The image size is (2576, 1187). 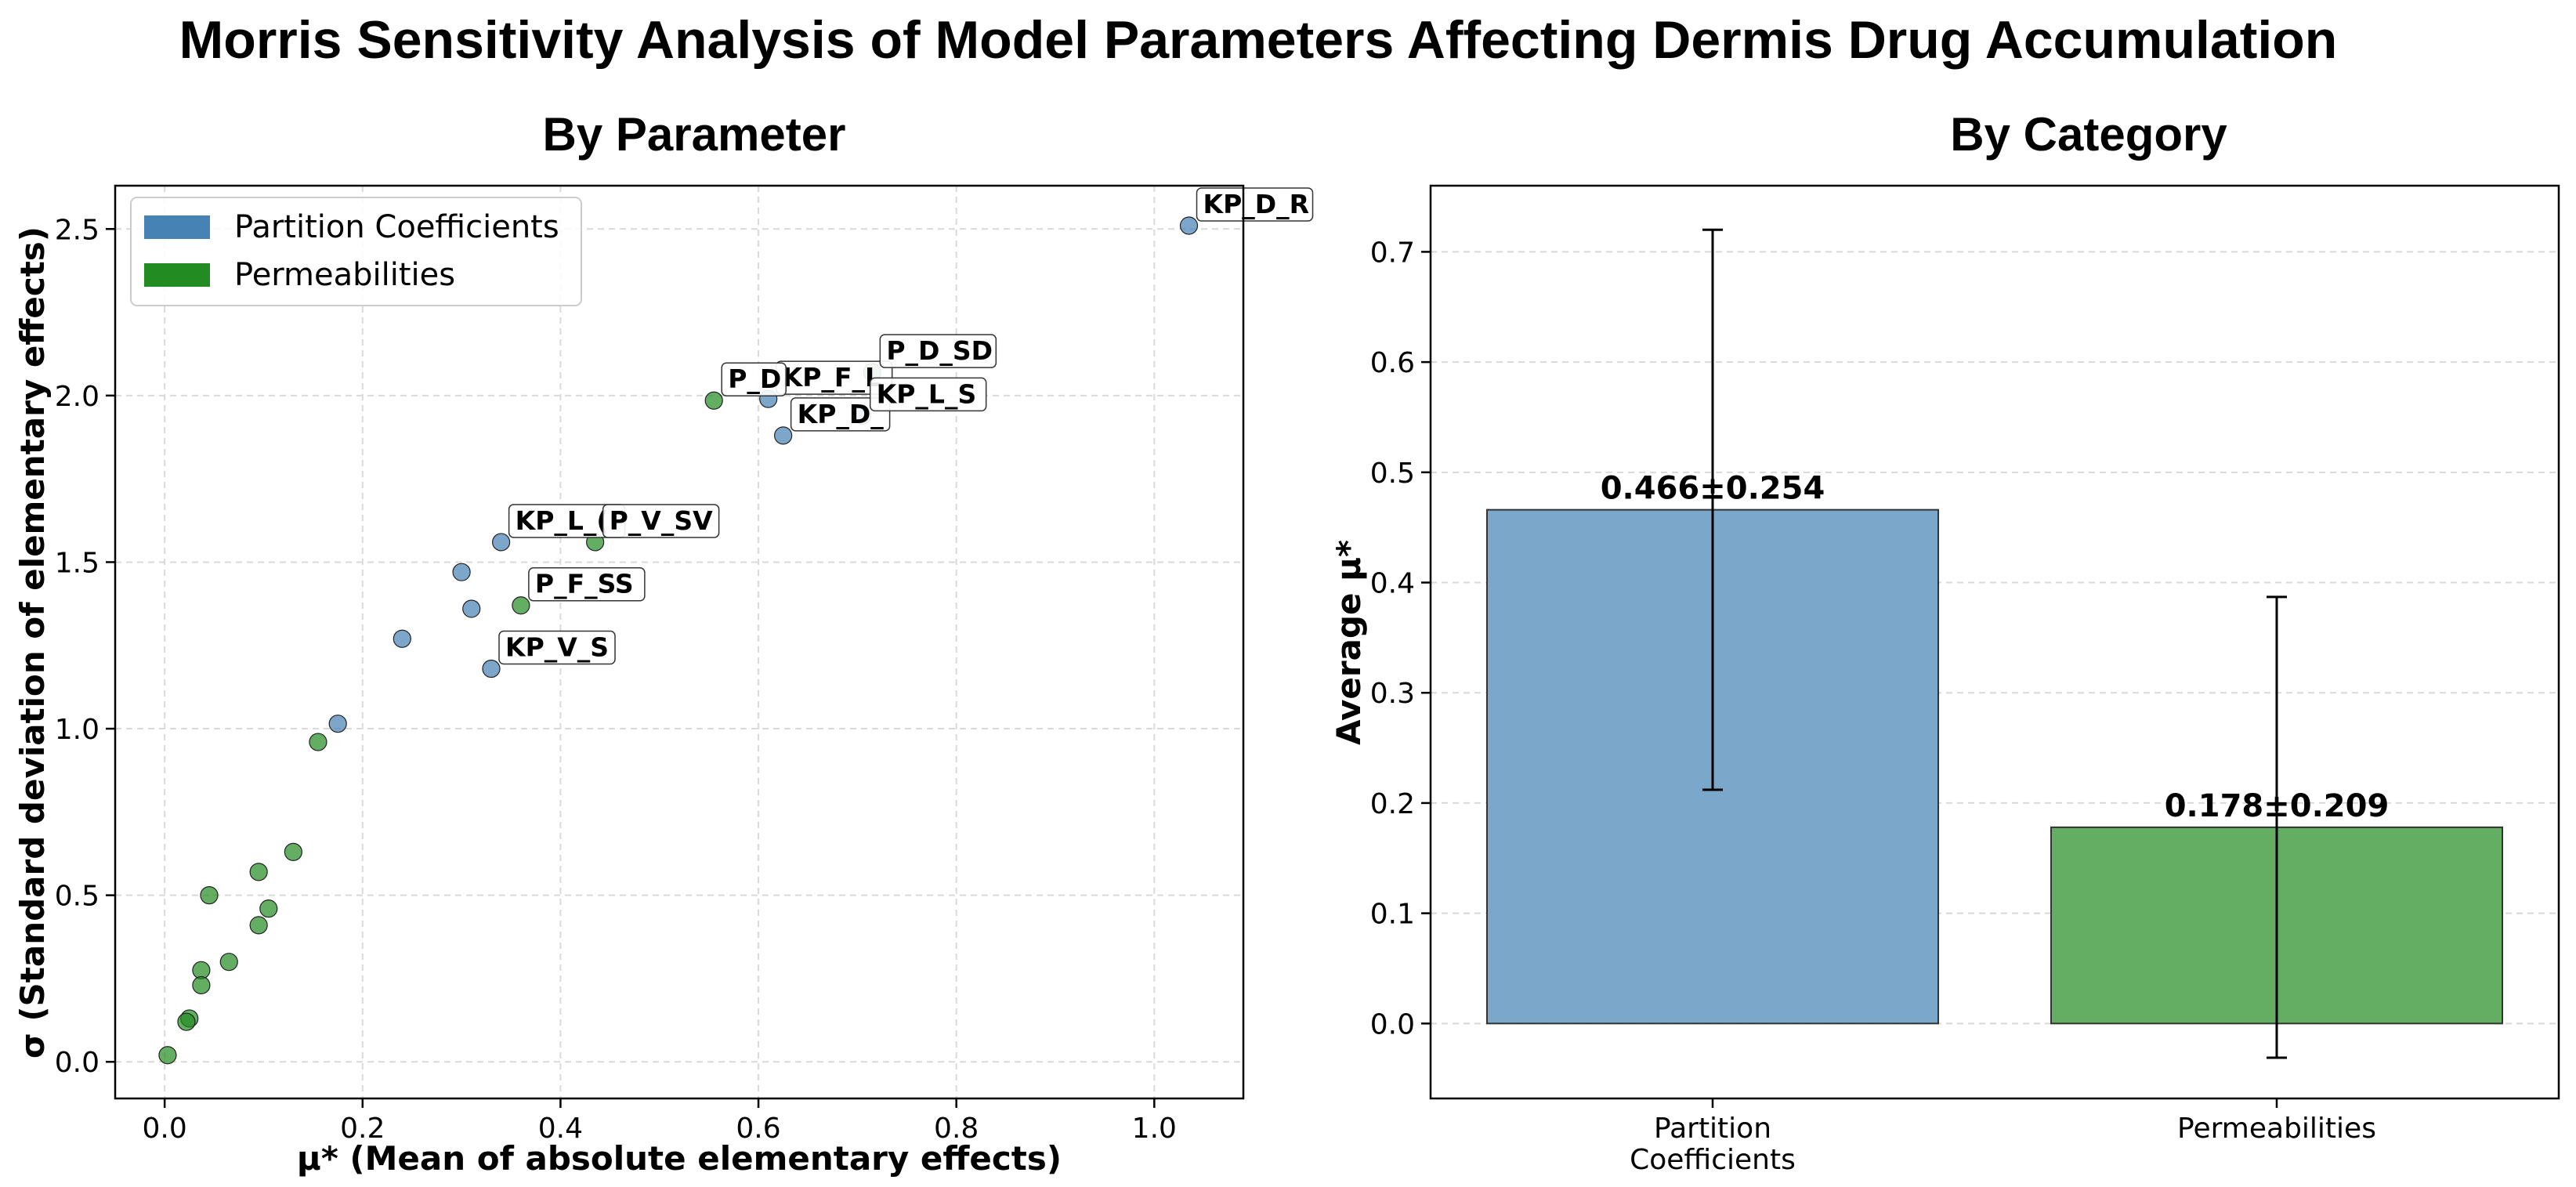 I want to click on point-label-text: P_V_SV, so click(x=661, y=520).